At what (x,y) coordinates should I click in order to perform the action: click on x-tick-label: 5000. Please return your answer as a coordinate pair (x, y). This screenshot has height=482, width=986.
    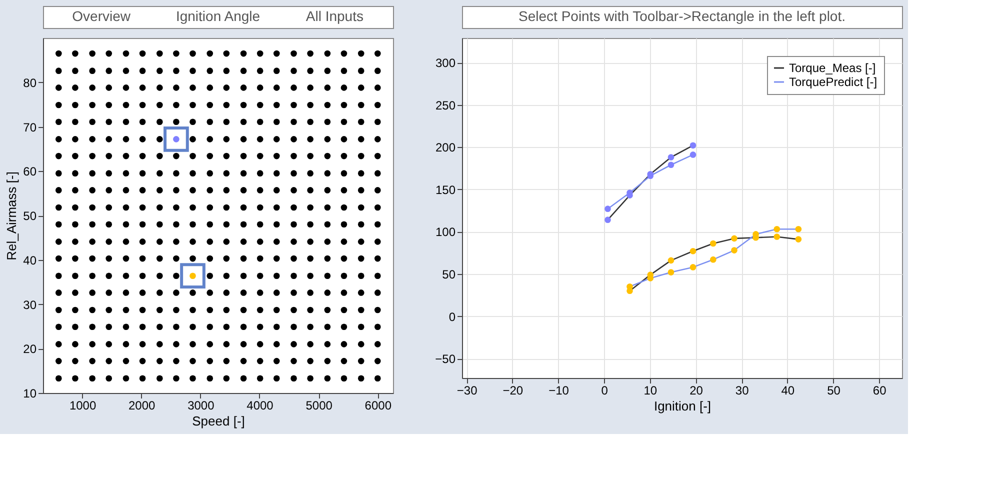
    Looking at the image, I should click on (319, 405).